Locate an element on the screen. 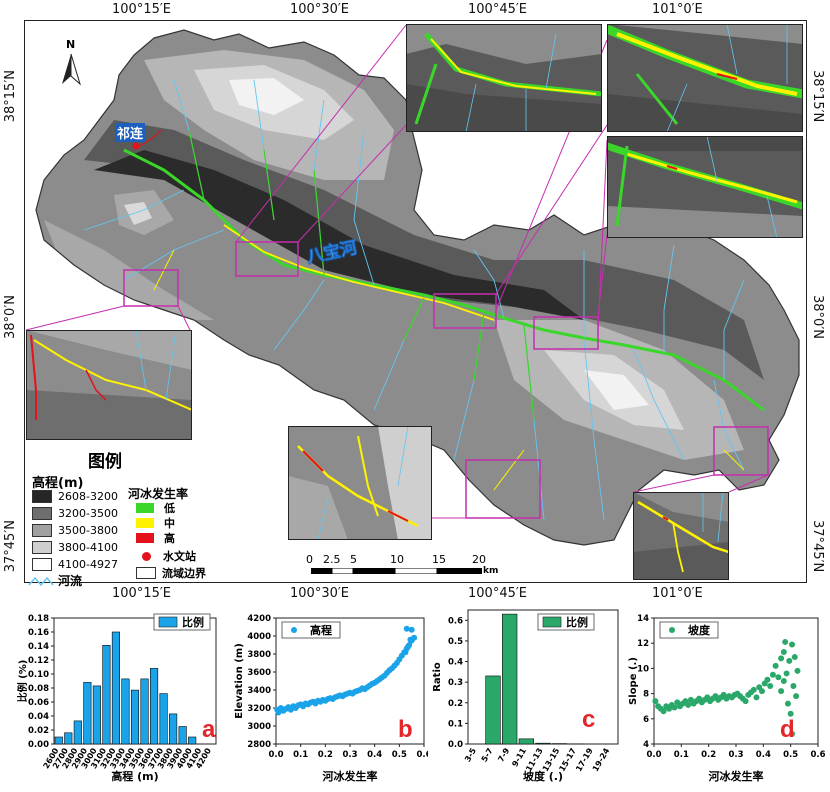 The width and height of the screenshot is (830, 792). y-tick-label: 0.14 is located at coordinates (38, 647).